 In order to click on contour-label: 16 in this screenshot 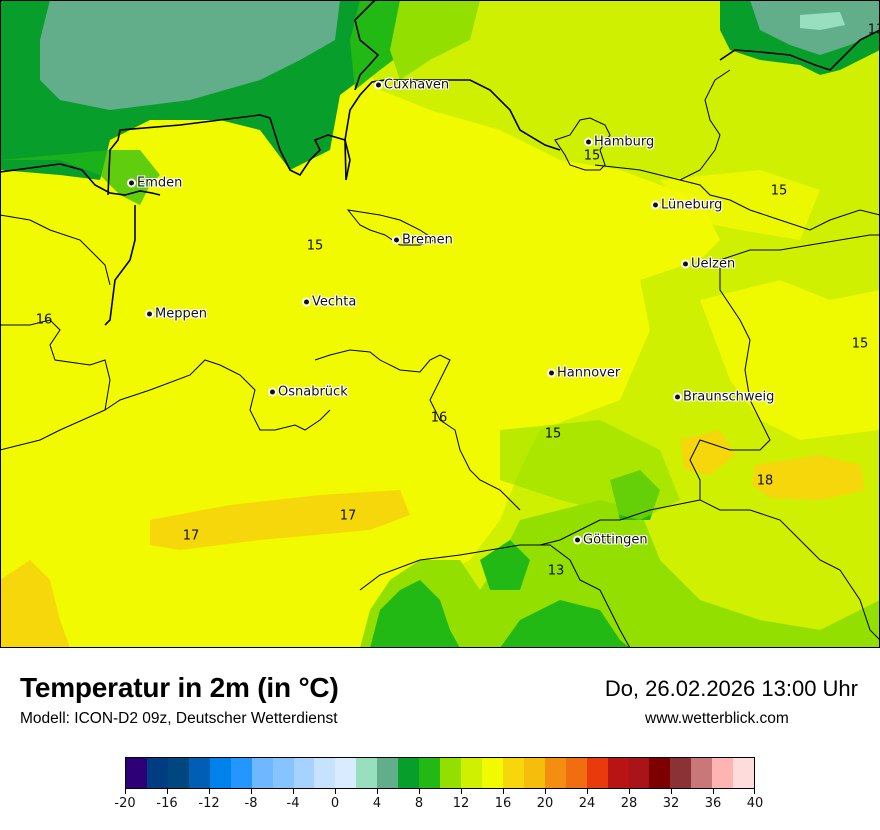, I will do `click(439, 418)`.